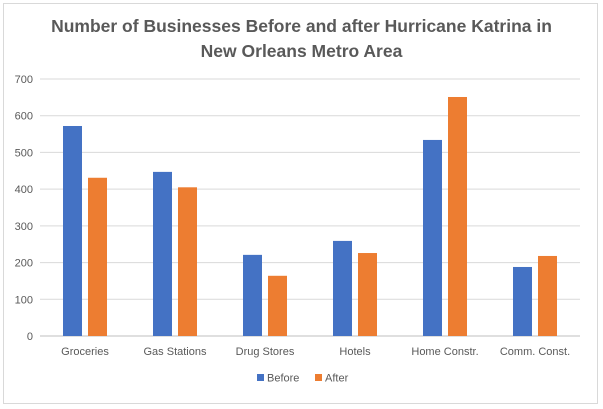  I want to click on legend-label-after: After, so click(337, 379).